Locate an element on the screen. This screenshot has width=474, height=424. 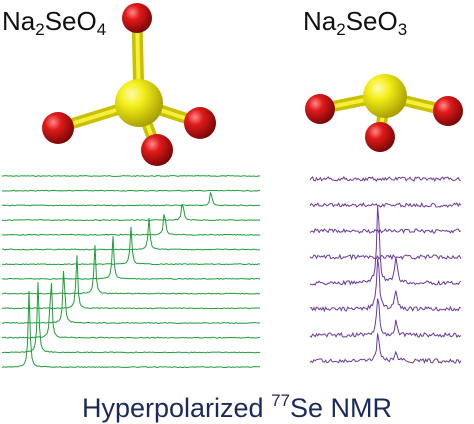
caption: Hyperpolarized 77Se NMR is located at coordinates (237, 407).